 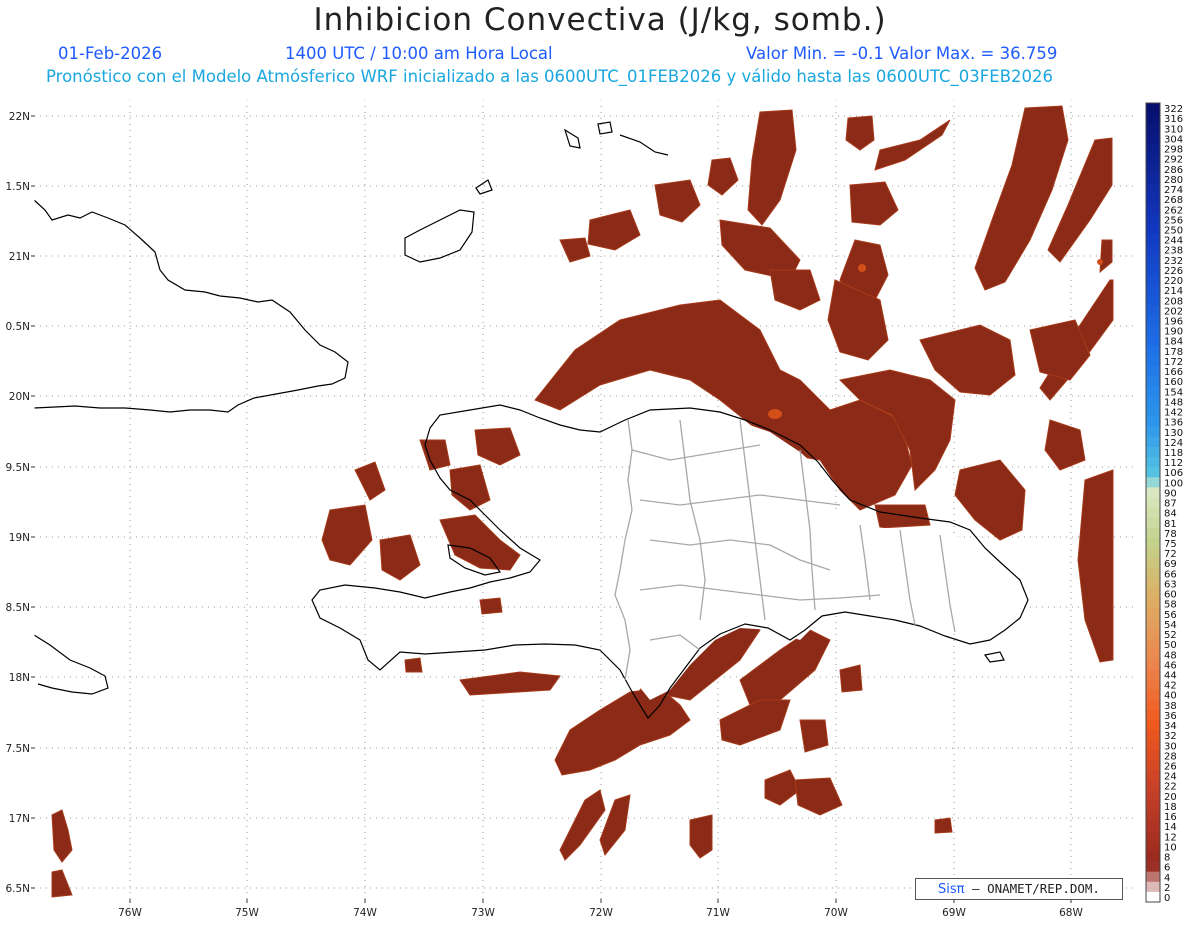 What do you see at coordinates (191, 306) in the screenshot?
I see `coastline-cuba` at bounding box center [191, 306].